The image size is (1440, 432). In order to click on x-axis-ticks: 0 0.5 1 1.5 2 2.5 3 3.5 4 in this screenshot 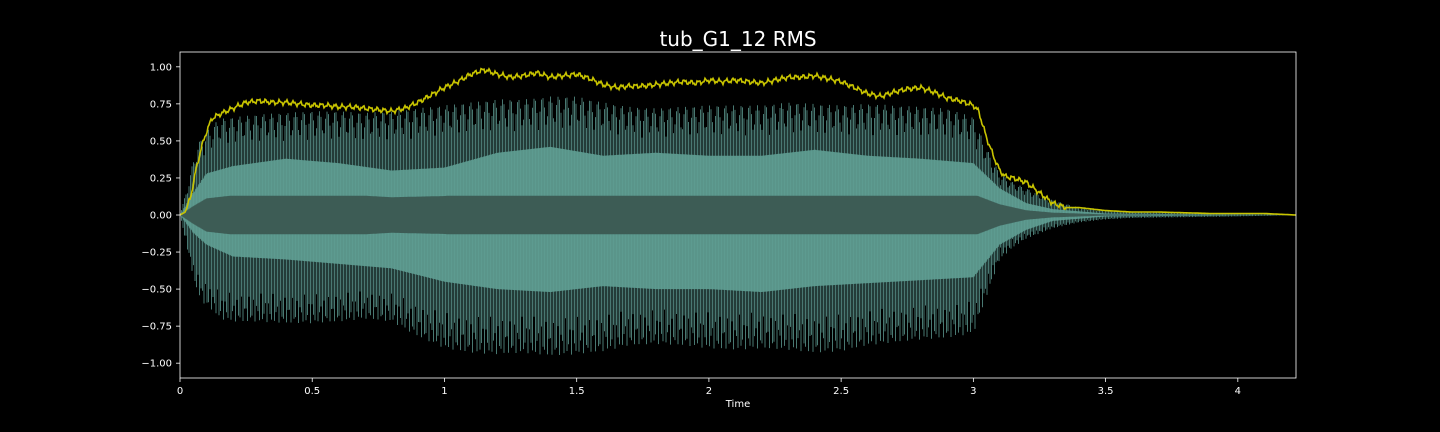, I will do `click(709, 387)`.